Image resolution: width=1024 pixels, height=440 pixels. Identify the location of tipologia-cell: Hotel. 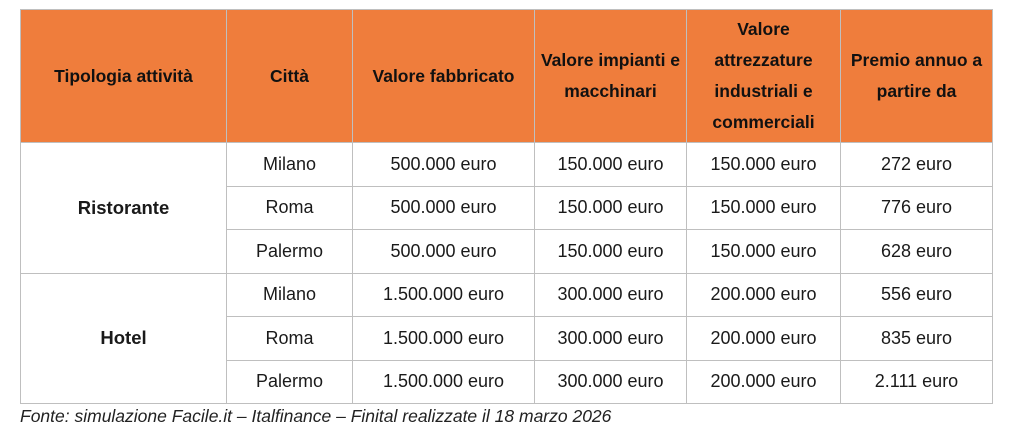
(123, 338).